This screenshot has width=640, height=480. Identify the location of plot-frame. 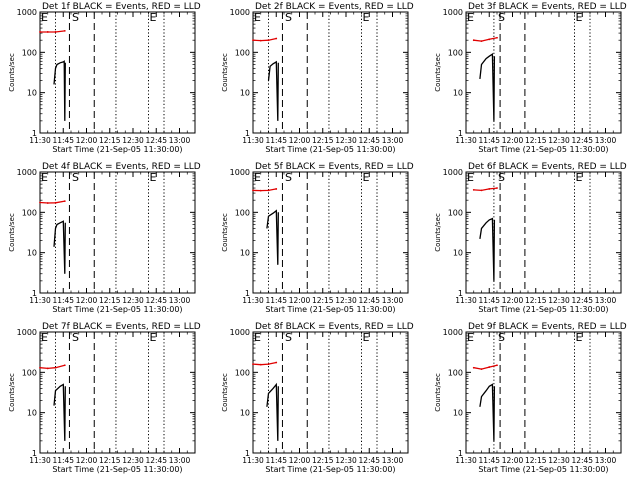
(543, 232).